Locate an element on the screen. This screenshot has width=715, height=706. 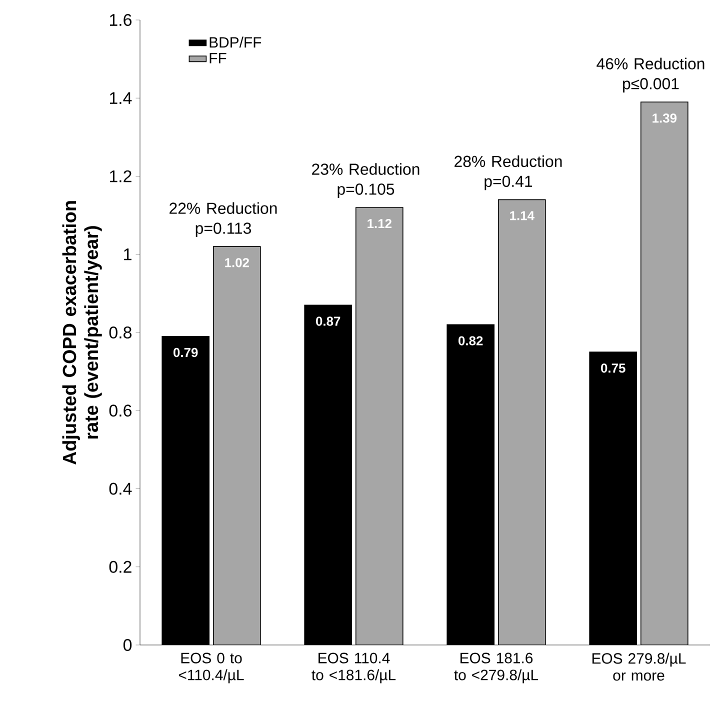
annotation: 22% Reduction p=0.113 is located at coordinates (223, 220).